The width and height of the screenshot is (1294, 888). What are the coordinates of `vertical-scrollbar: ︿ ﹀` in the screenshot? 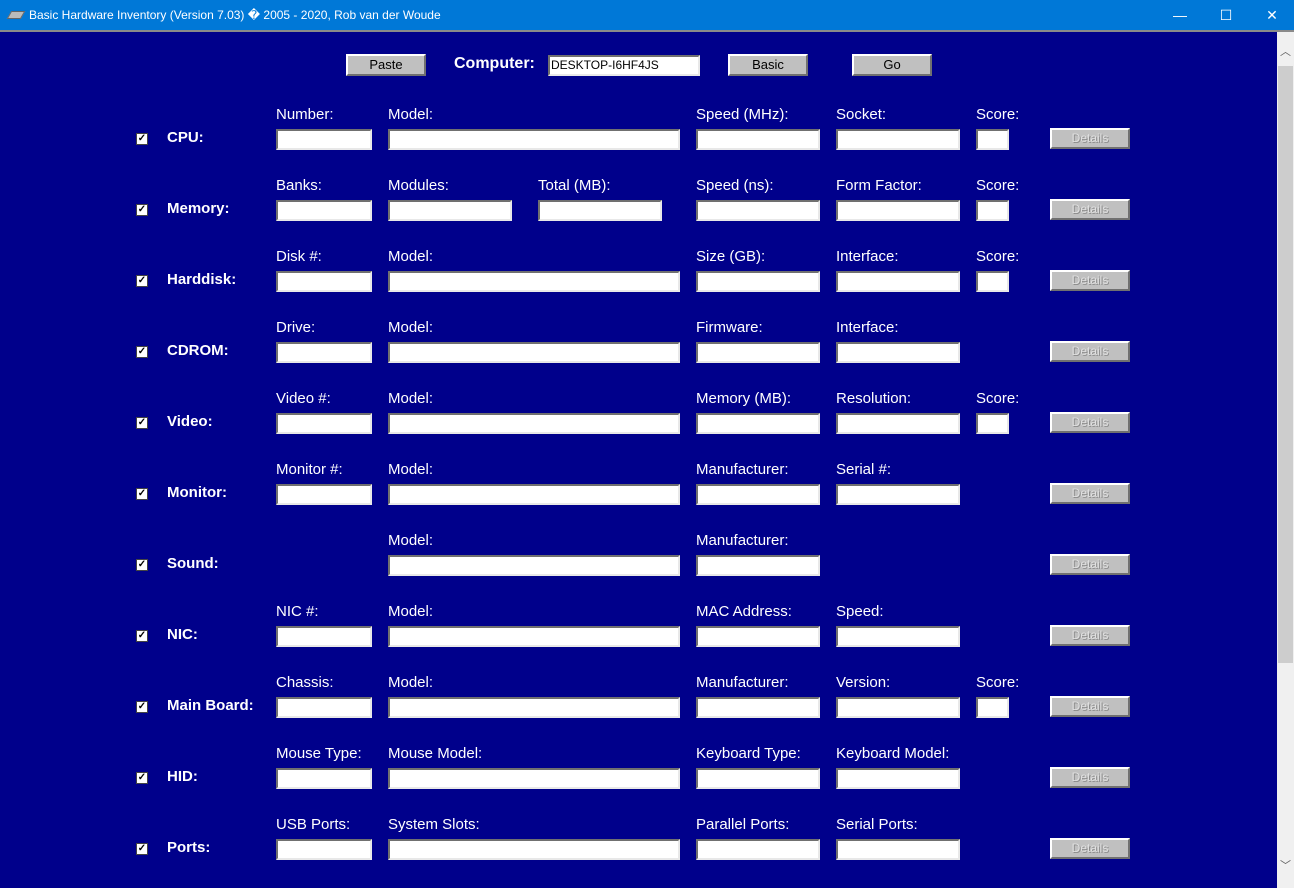 It's located at (1285, 460).